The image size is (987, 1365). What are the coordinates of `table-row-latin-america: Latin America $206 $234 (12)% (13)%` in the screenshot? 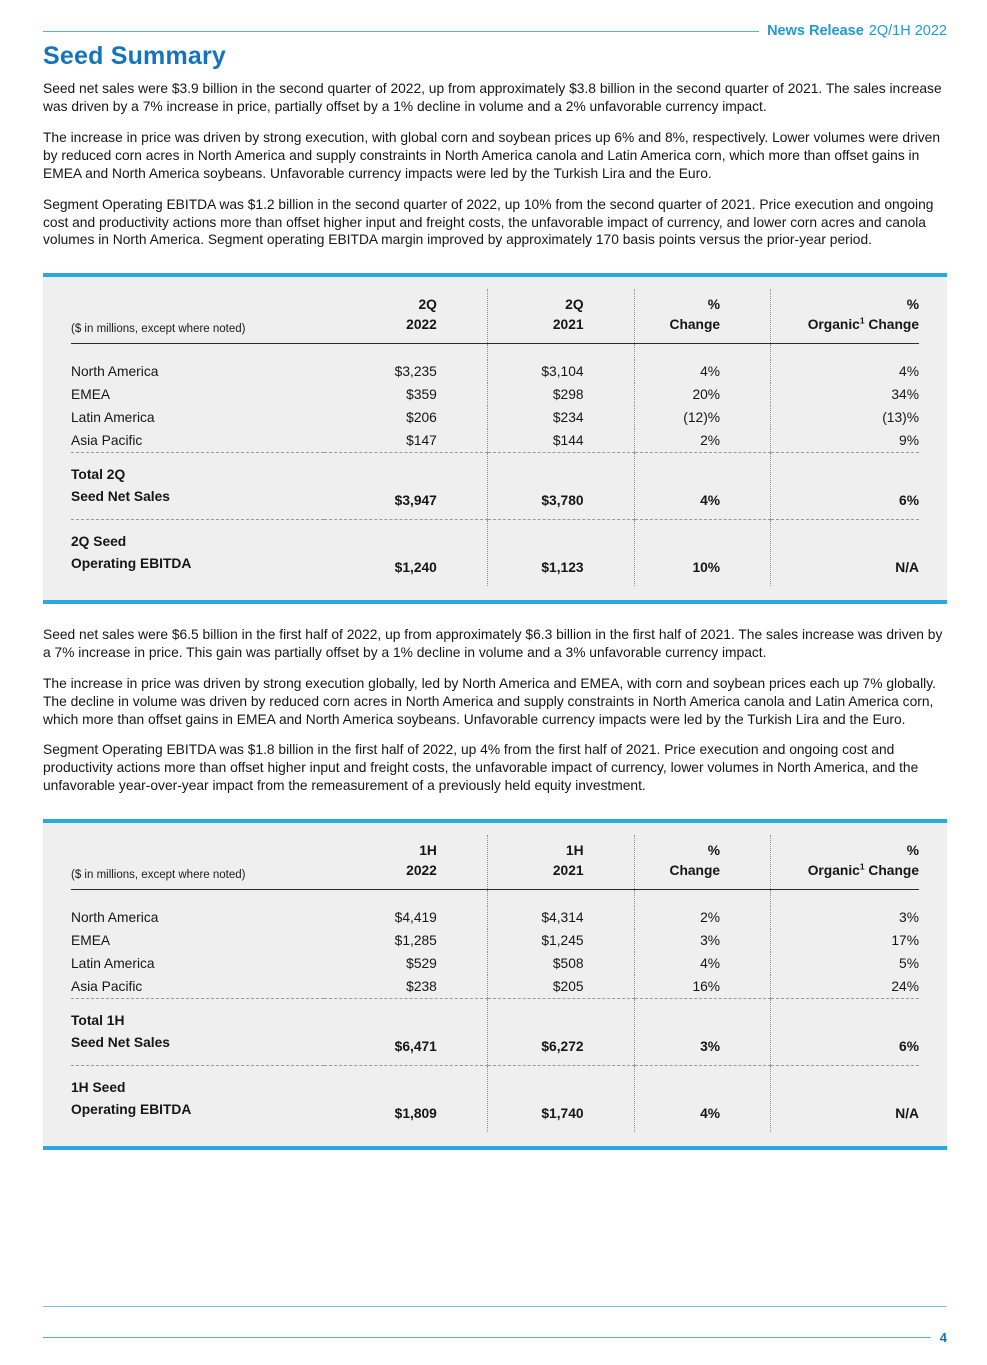 It's located at (495, 417).